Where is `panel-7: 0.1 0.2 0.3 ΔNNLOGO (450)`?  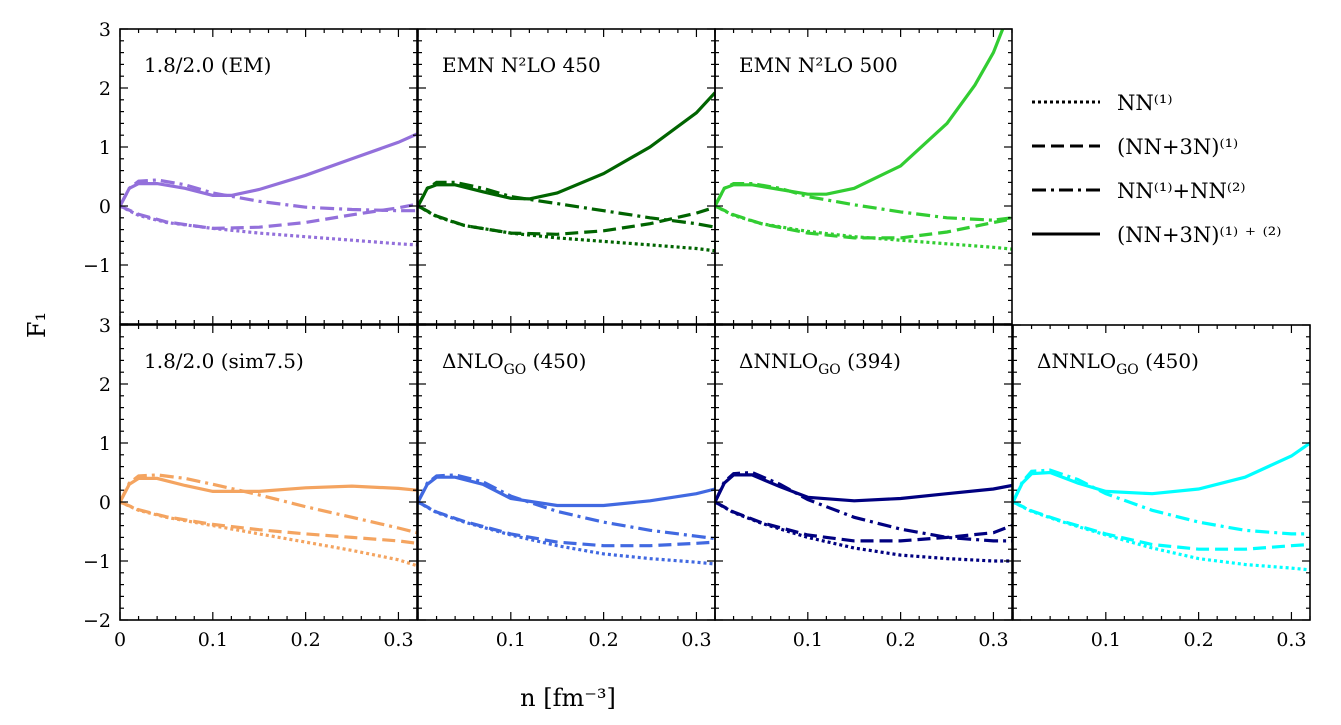
panel-7: 0.1 0.2 0.3 ΔNNLOGO (450) is located at coordinates (1161, 487).